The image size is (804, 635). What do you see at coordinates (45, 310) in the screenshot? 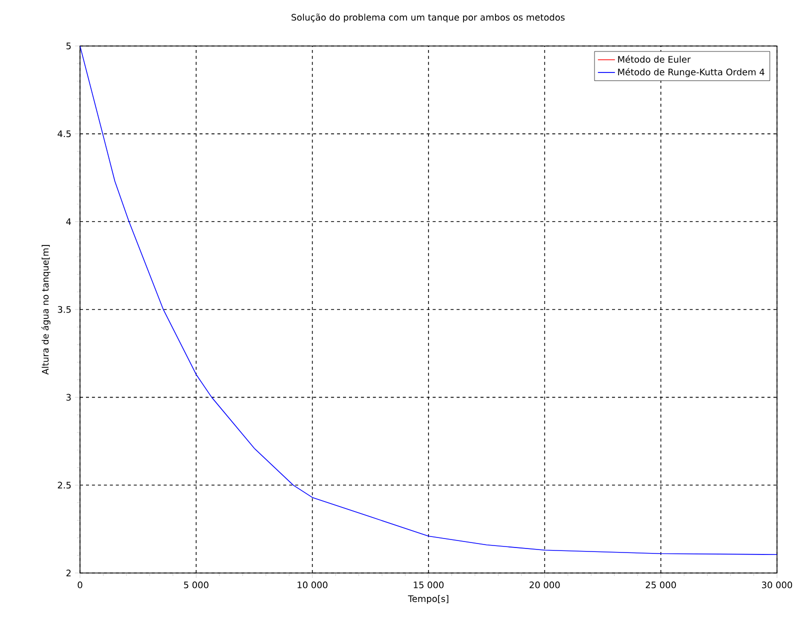
I see `y-axis-title: Altura de água no tanque[m]` at bounding box center [45, 310].